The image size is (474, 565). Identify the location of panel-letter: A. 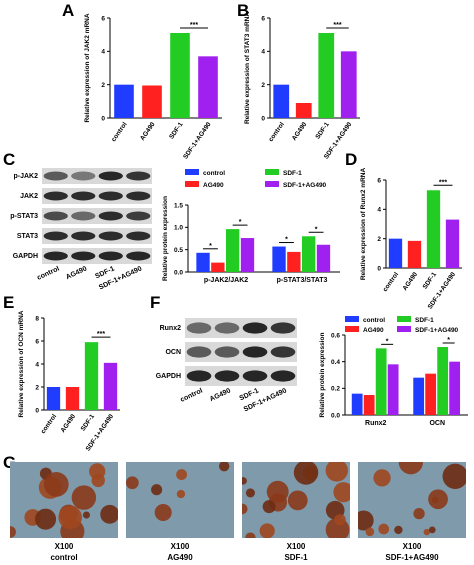
(68, 10).